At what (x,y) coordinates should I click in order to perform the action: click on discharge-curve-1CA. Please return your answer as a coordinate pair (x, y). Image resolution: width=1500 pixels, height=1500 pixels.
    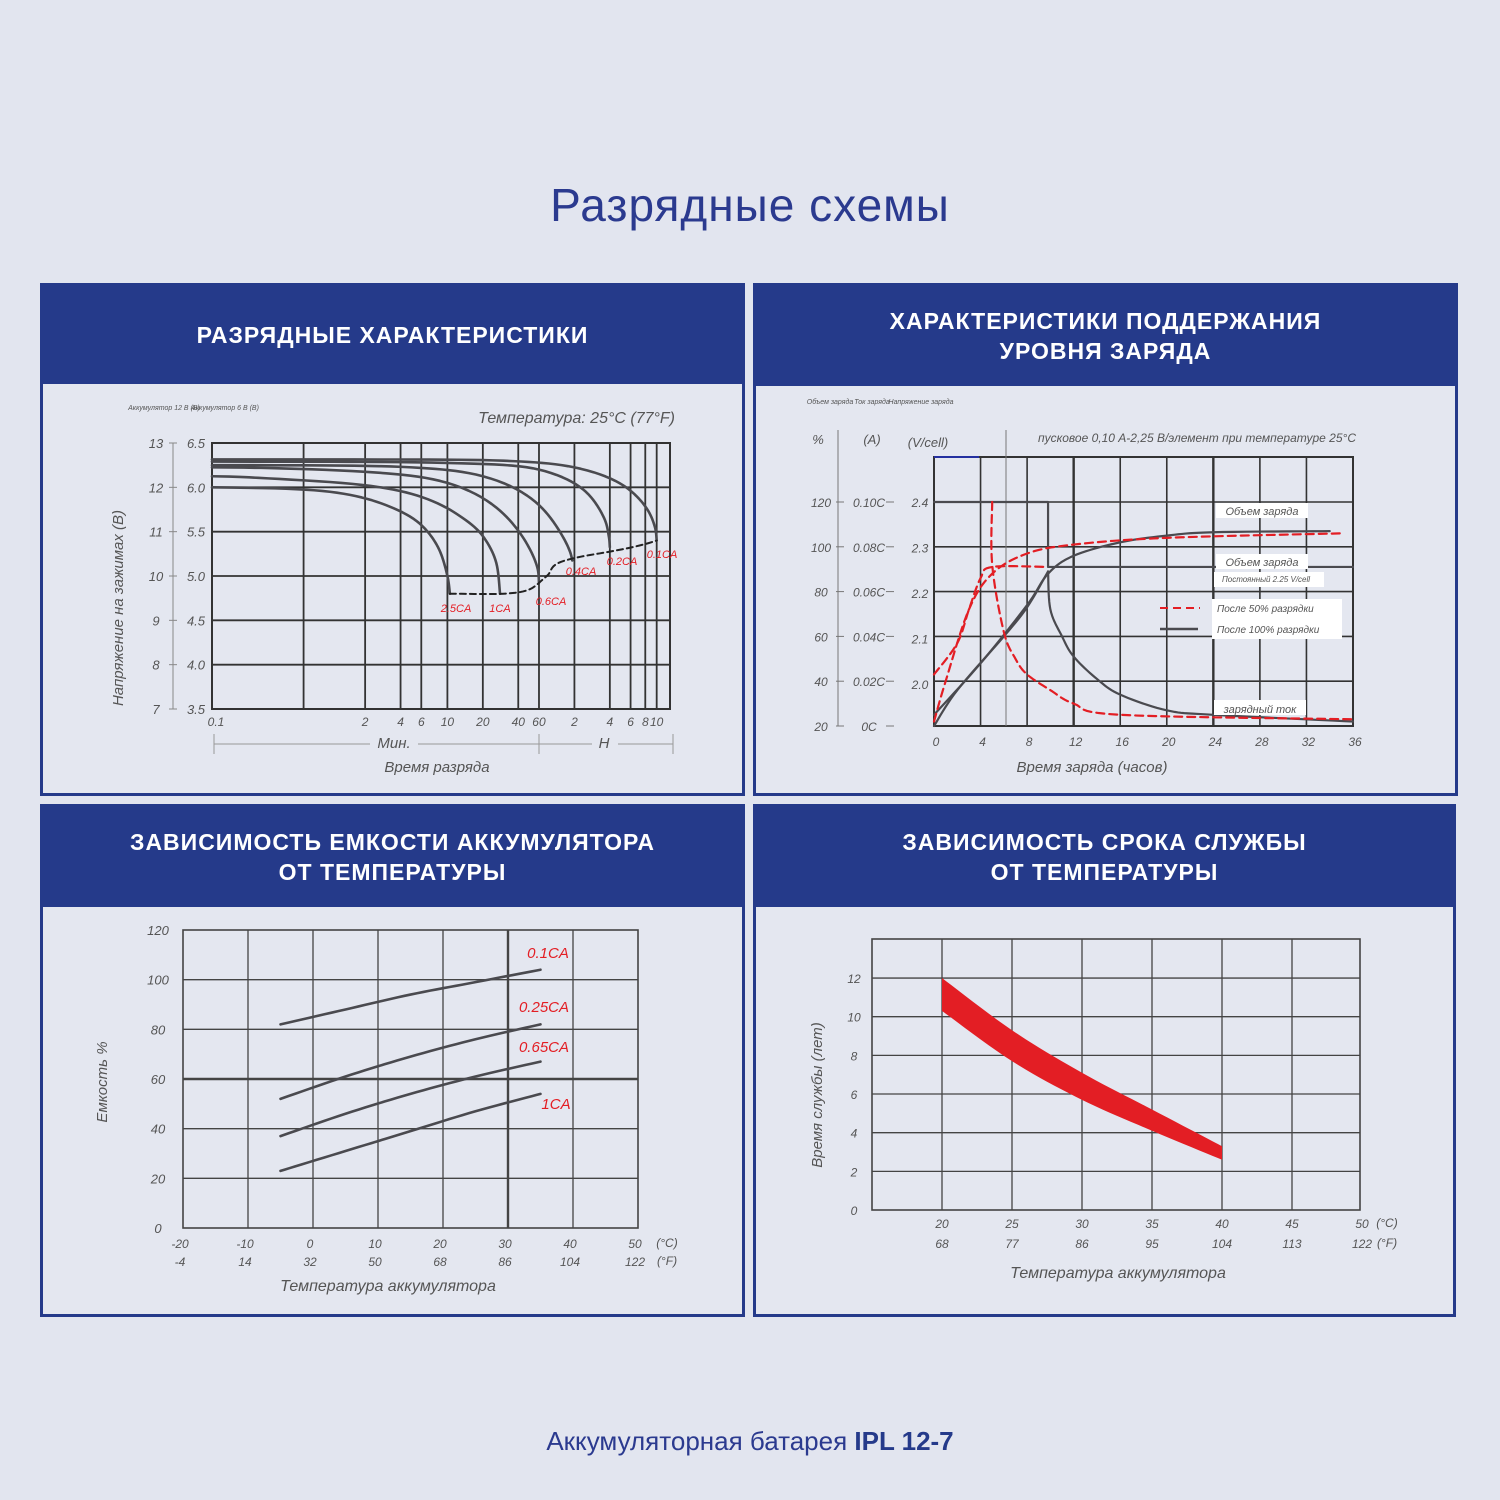
    Looking at the image, I should click on (356, 535).